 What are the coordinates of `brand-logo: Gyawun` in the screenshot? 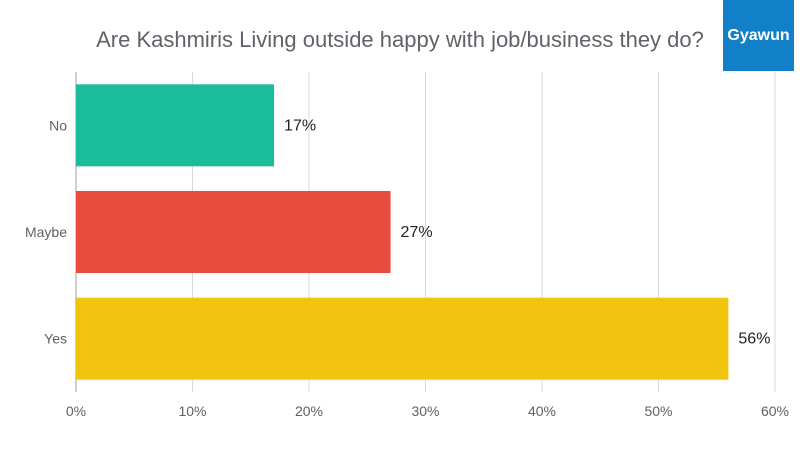 It's located at (758, 35).